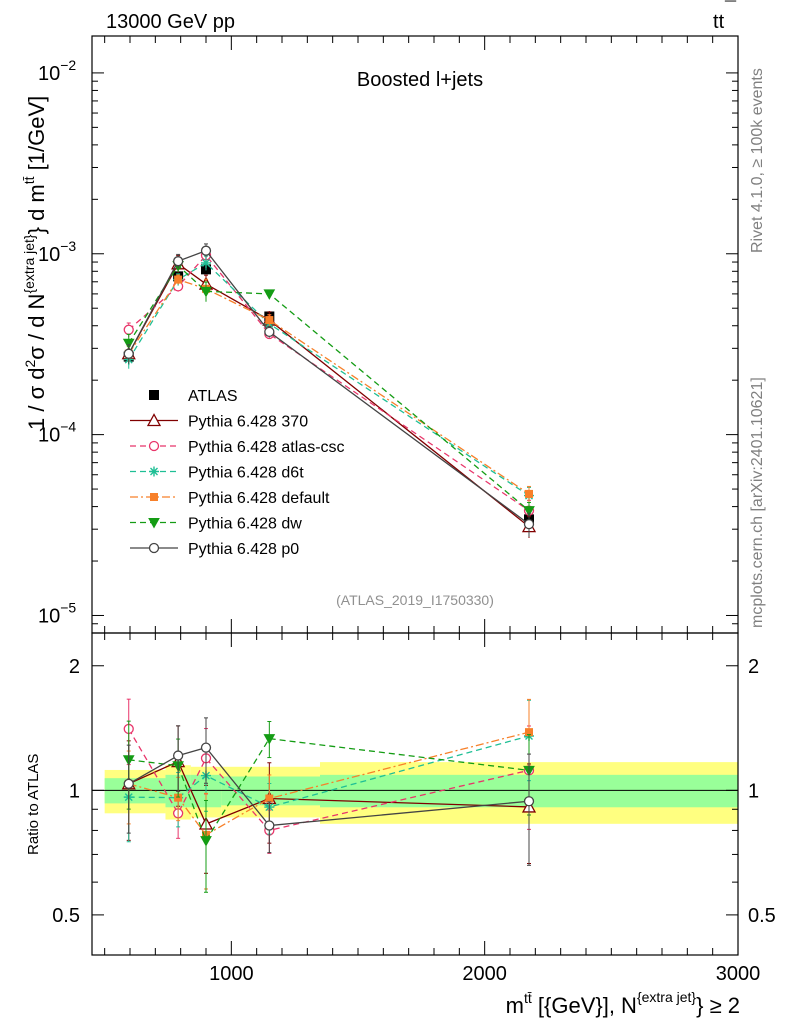 The width and height of the screenshot is (786, 1024). Describe the element at coordinates (36, 209) in the screenshot. I see `y-label-p3: } d m` at that location.